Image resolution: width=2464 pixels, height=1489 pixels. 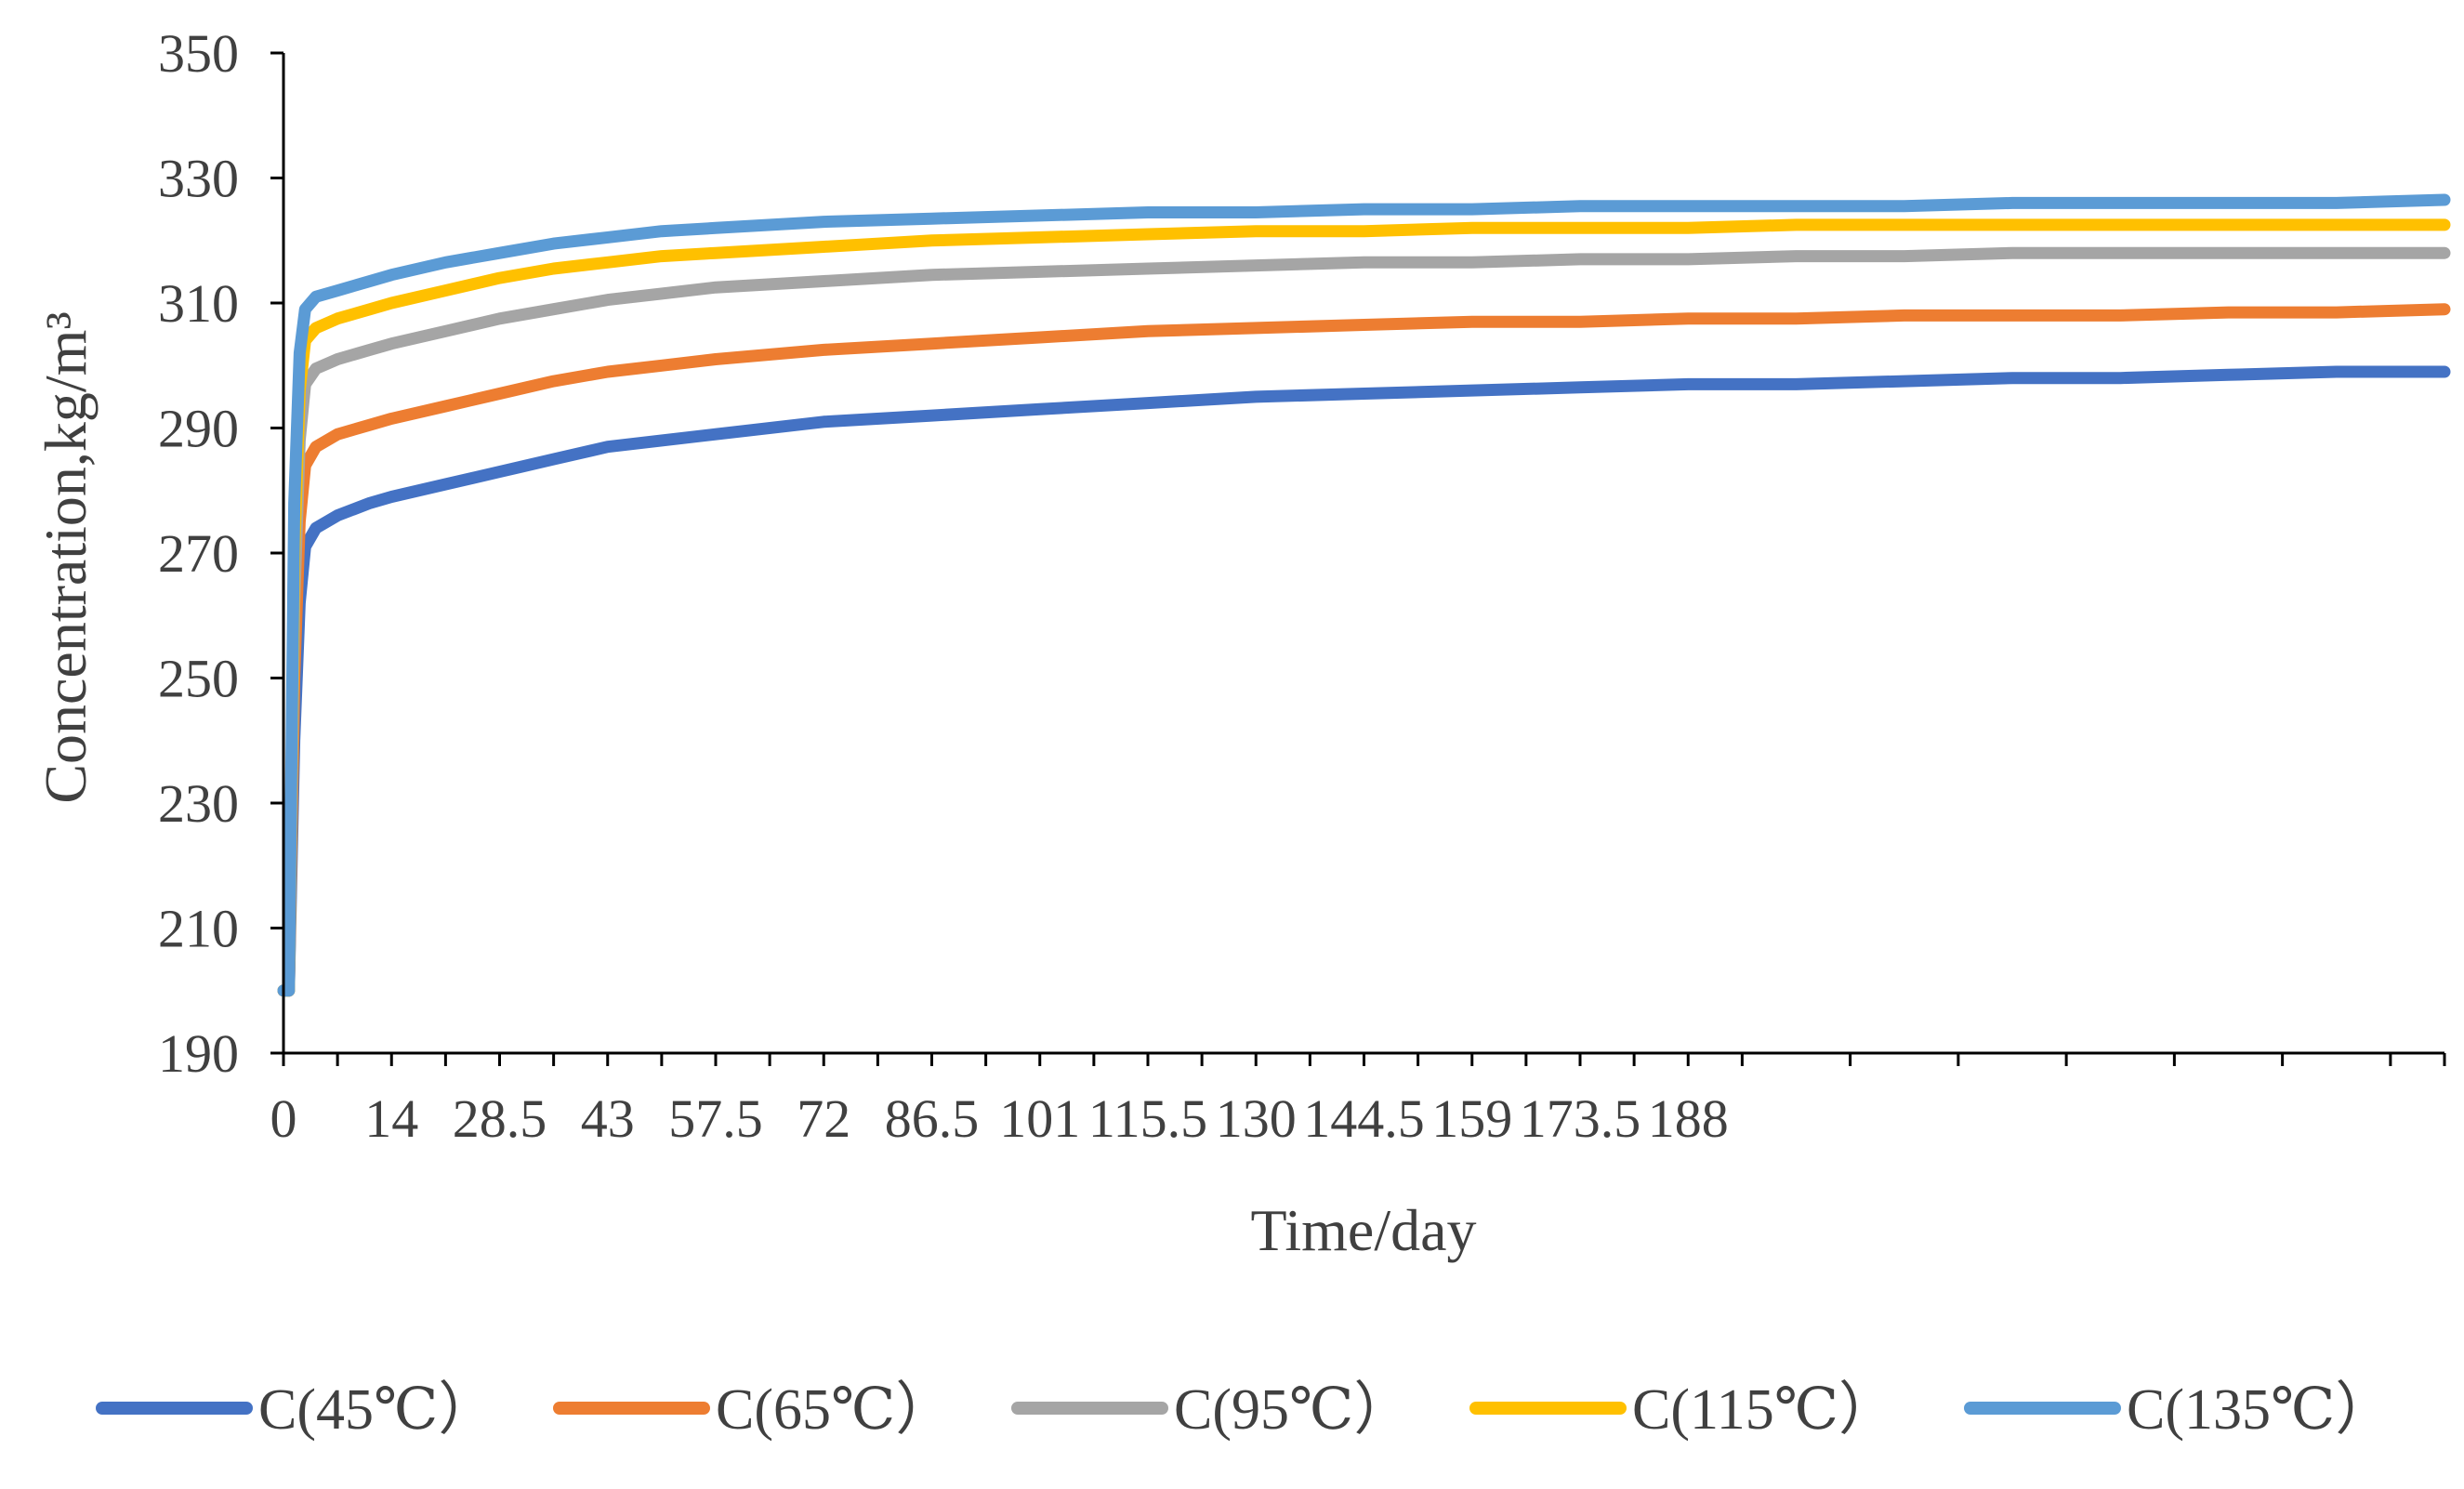 What do you see at coordinates (199, 804) in the screenshot?
I see `y-tick-label: 230` at bounding box center [199, 804].